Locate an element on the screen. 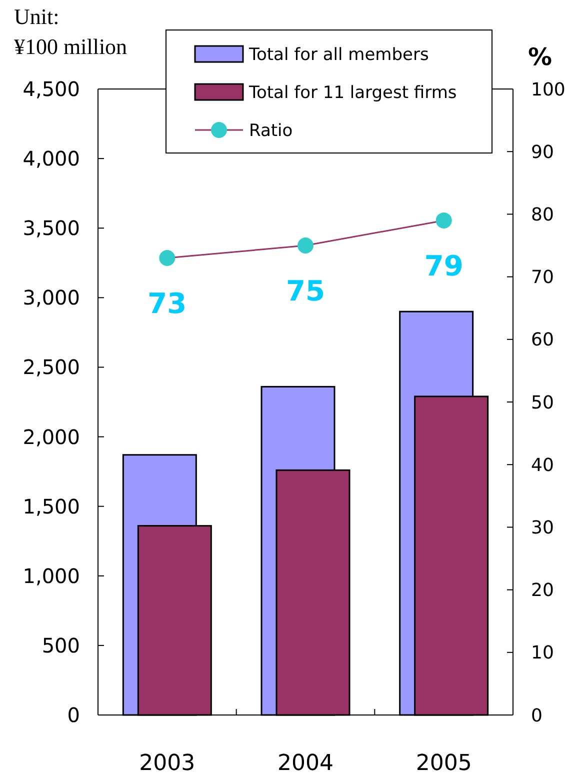 The height and width of the screenshot is (777, 565). y-tick-label: 3,500 is located at coordinates (51, 228).